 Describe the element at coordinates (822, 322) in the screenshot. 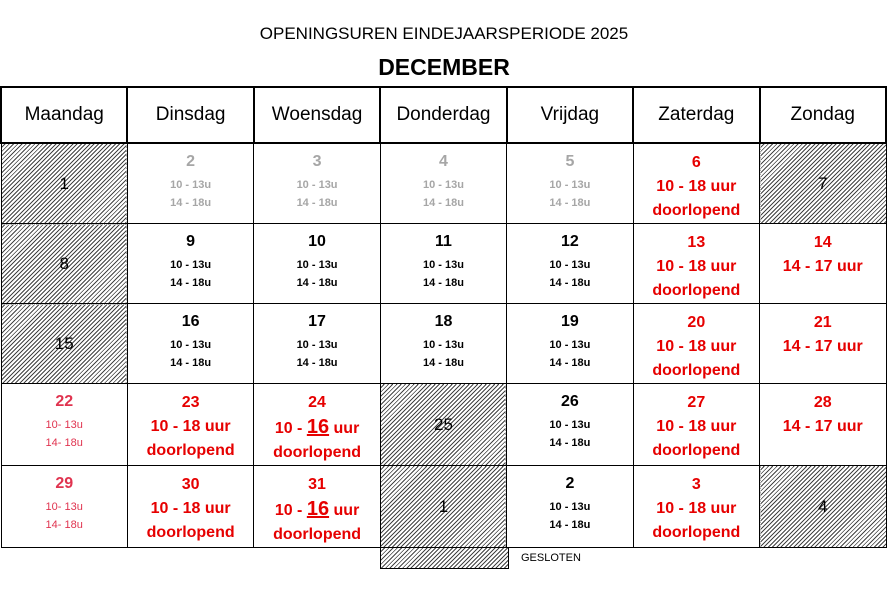

I see `day-number: 21` at that location.